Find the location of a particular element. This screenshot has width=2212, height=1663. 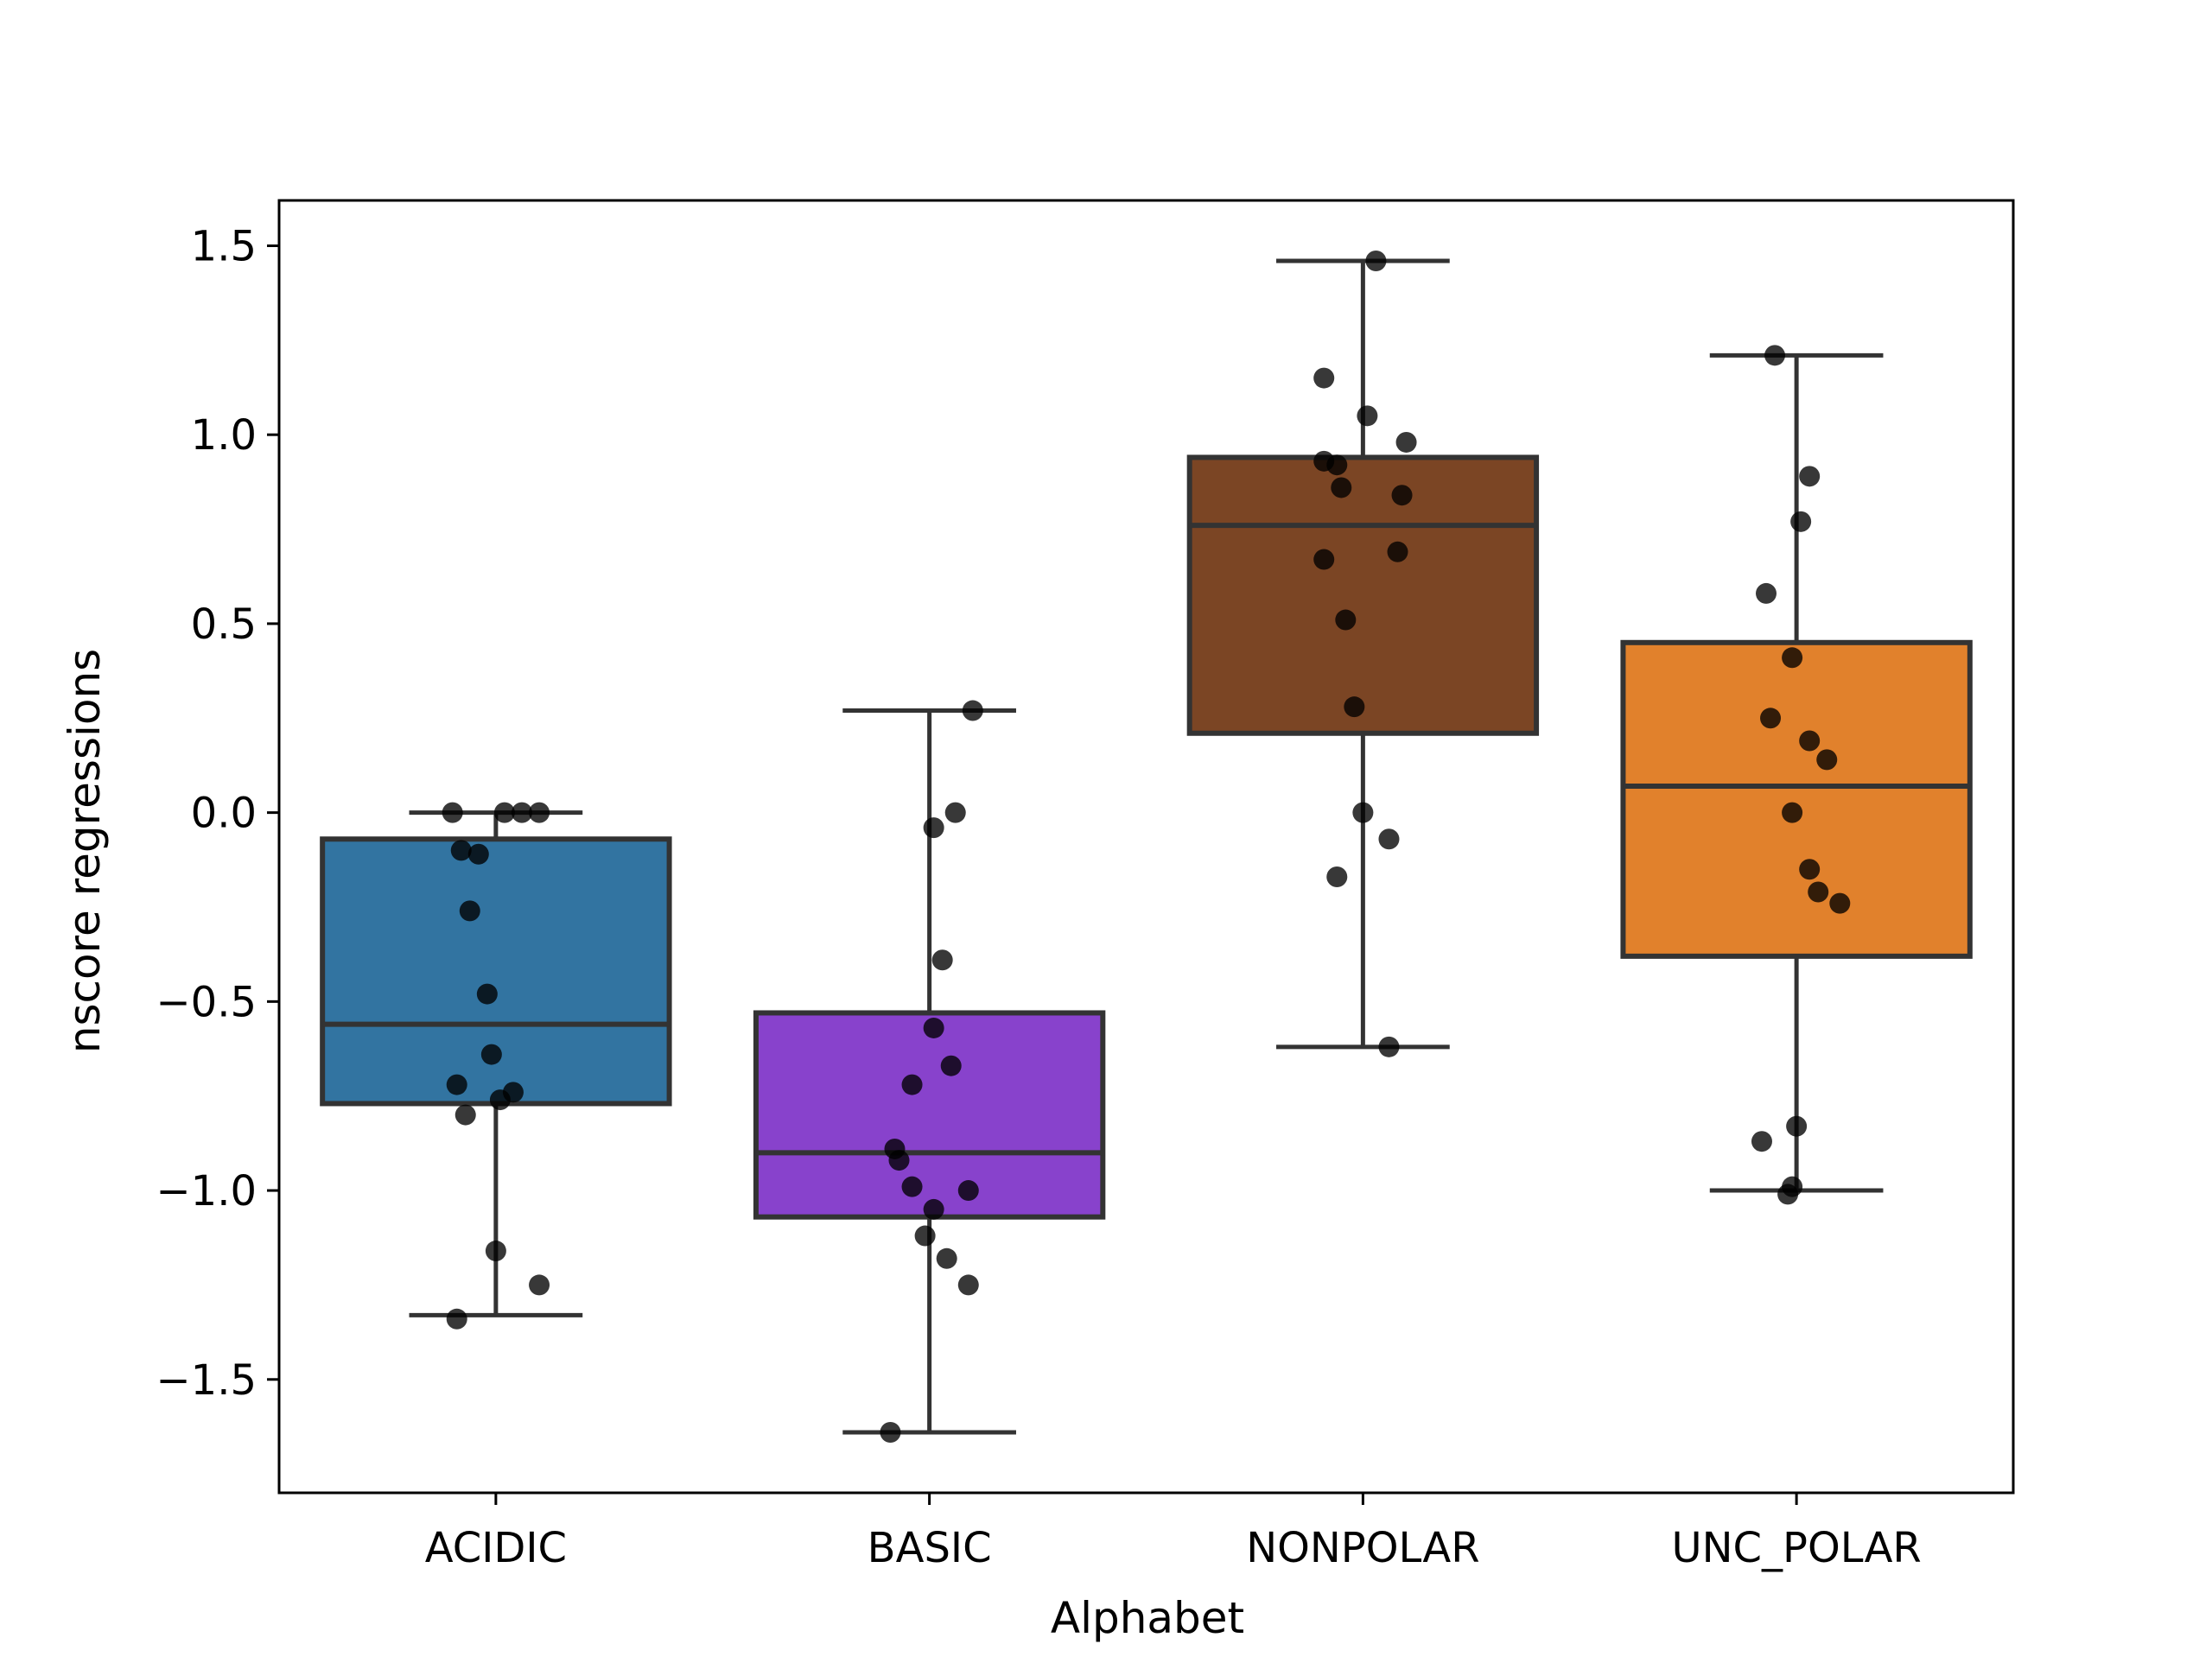

x-axis-label: Alphabet is located at coordinates (1147, 1618).